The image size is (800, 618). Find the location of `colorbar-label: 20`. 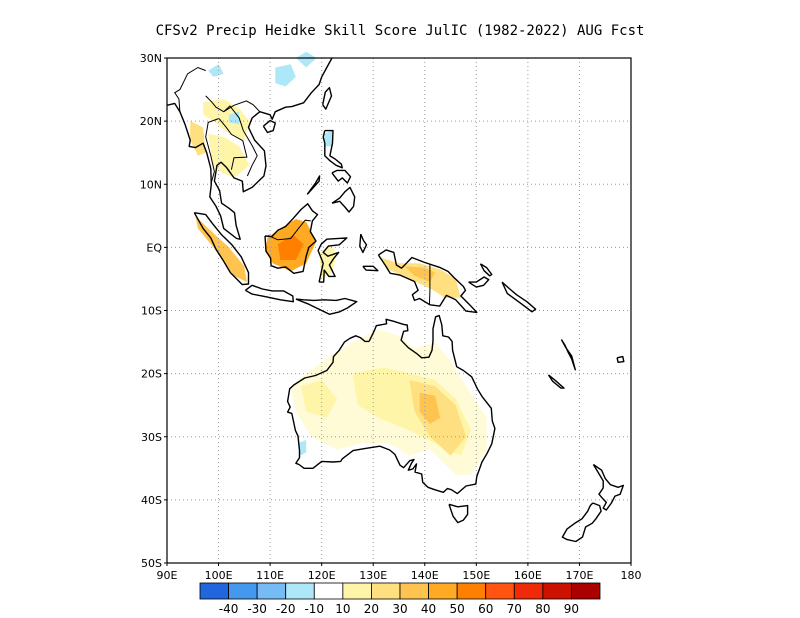

colorbar-label: 20 is located at coordinates (371, 609).